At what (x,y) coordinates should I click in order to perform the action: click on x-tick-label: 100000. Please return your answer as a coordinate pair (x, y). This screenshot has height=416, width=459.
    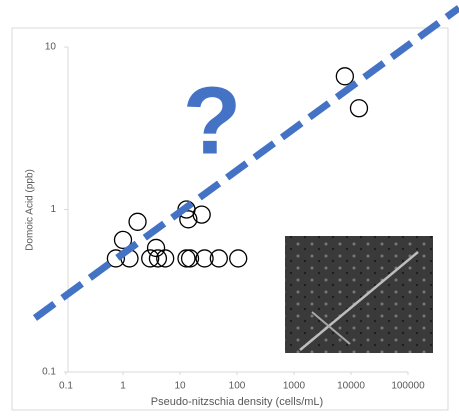
    Looking at the image, I should click on (408, 386).